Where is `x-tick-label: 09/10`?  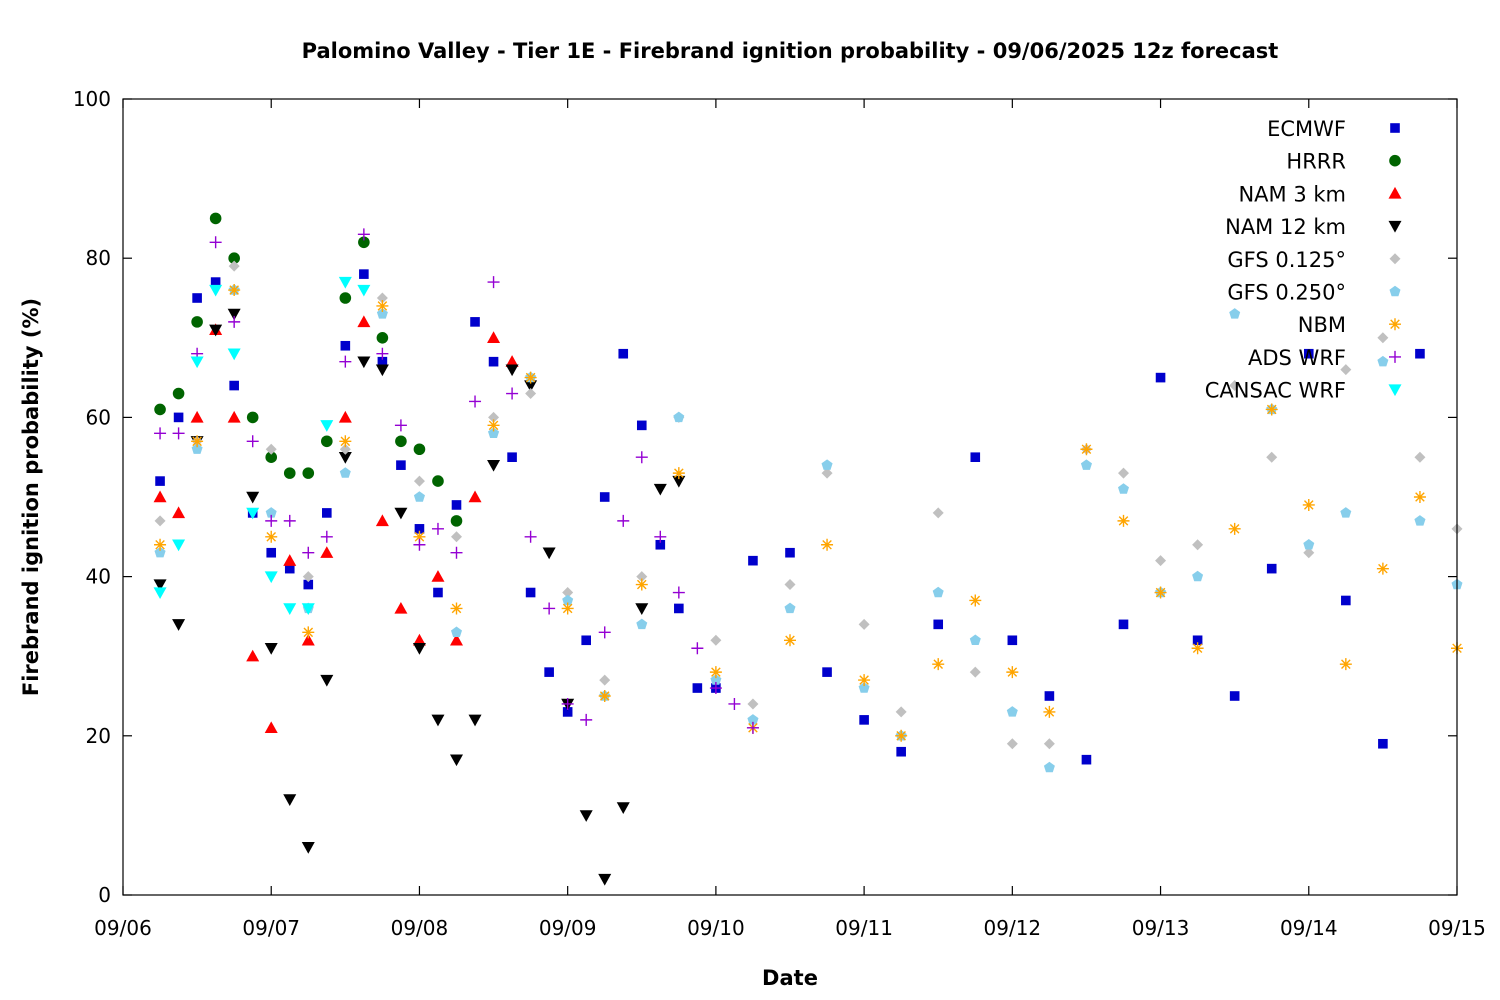 x-tick-label: 09/10 is located at coordinates (716, 928).